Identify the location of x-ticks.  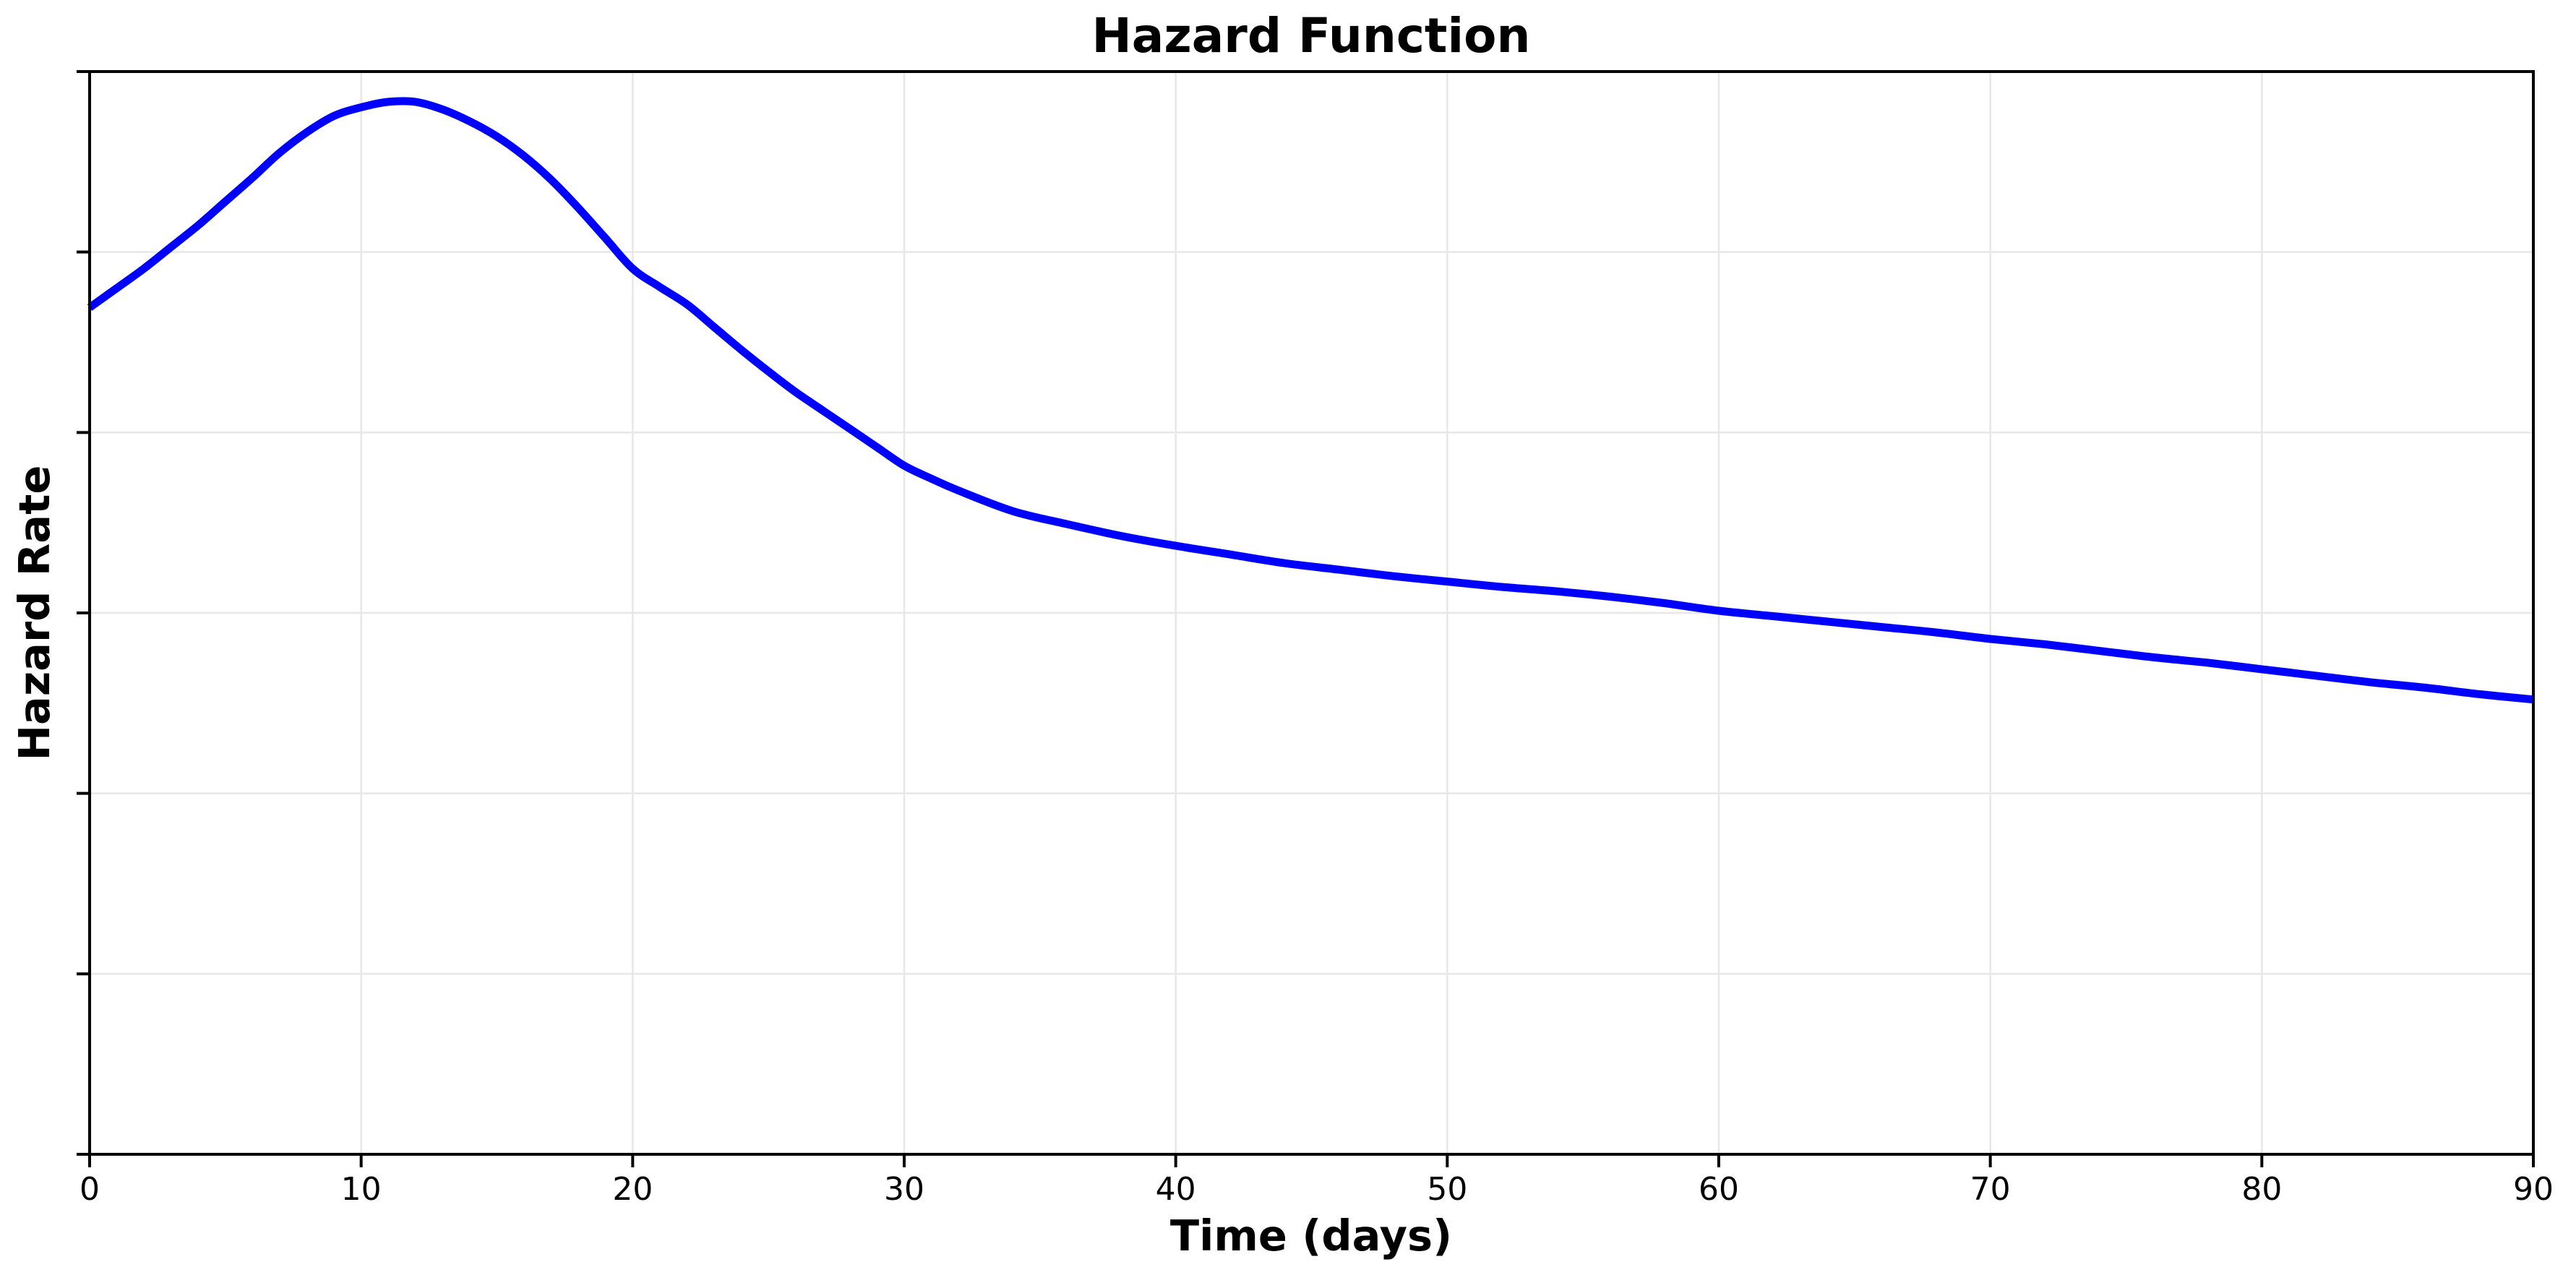
(1311, 1160).